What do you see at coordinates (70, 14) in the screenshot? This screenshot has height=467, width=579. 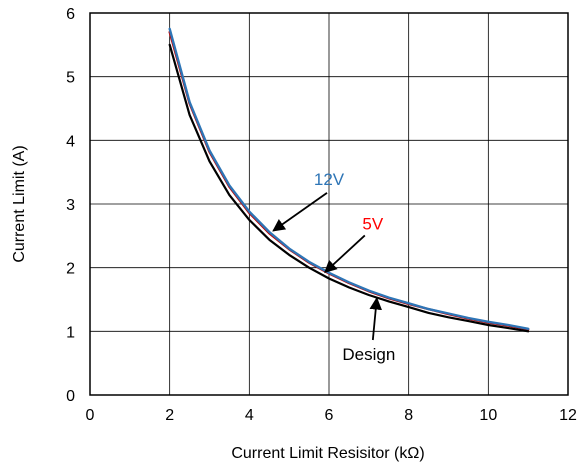 I see `y-tick-label: 6` at bounding box center [70, 14].